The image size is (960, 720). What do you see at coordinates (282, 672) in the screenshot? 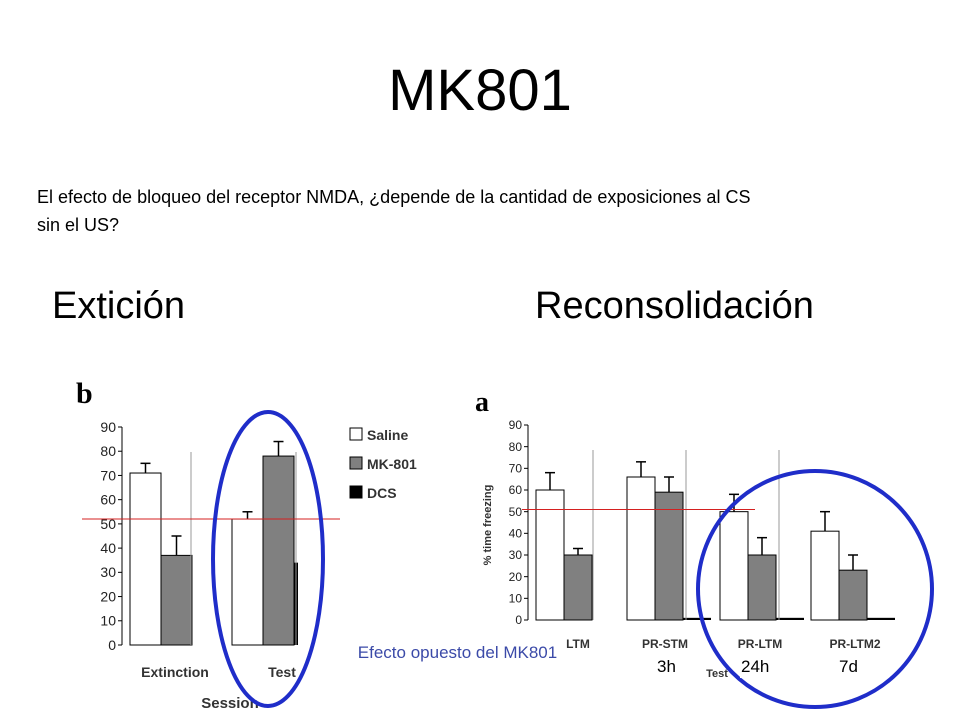
I see `x-tick-label: Test` at bounding box center [282, 672].